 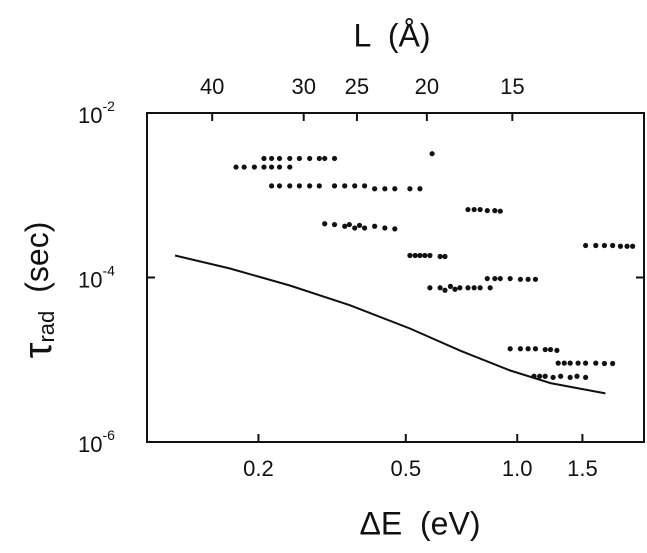 I want to click on top-x-tick-label: 30, so click(x=303, y=86).